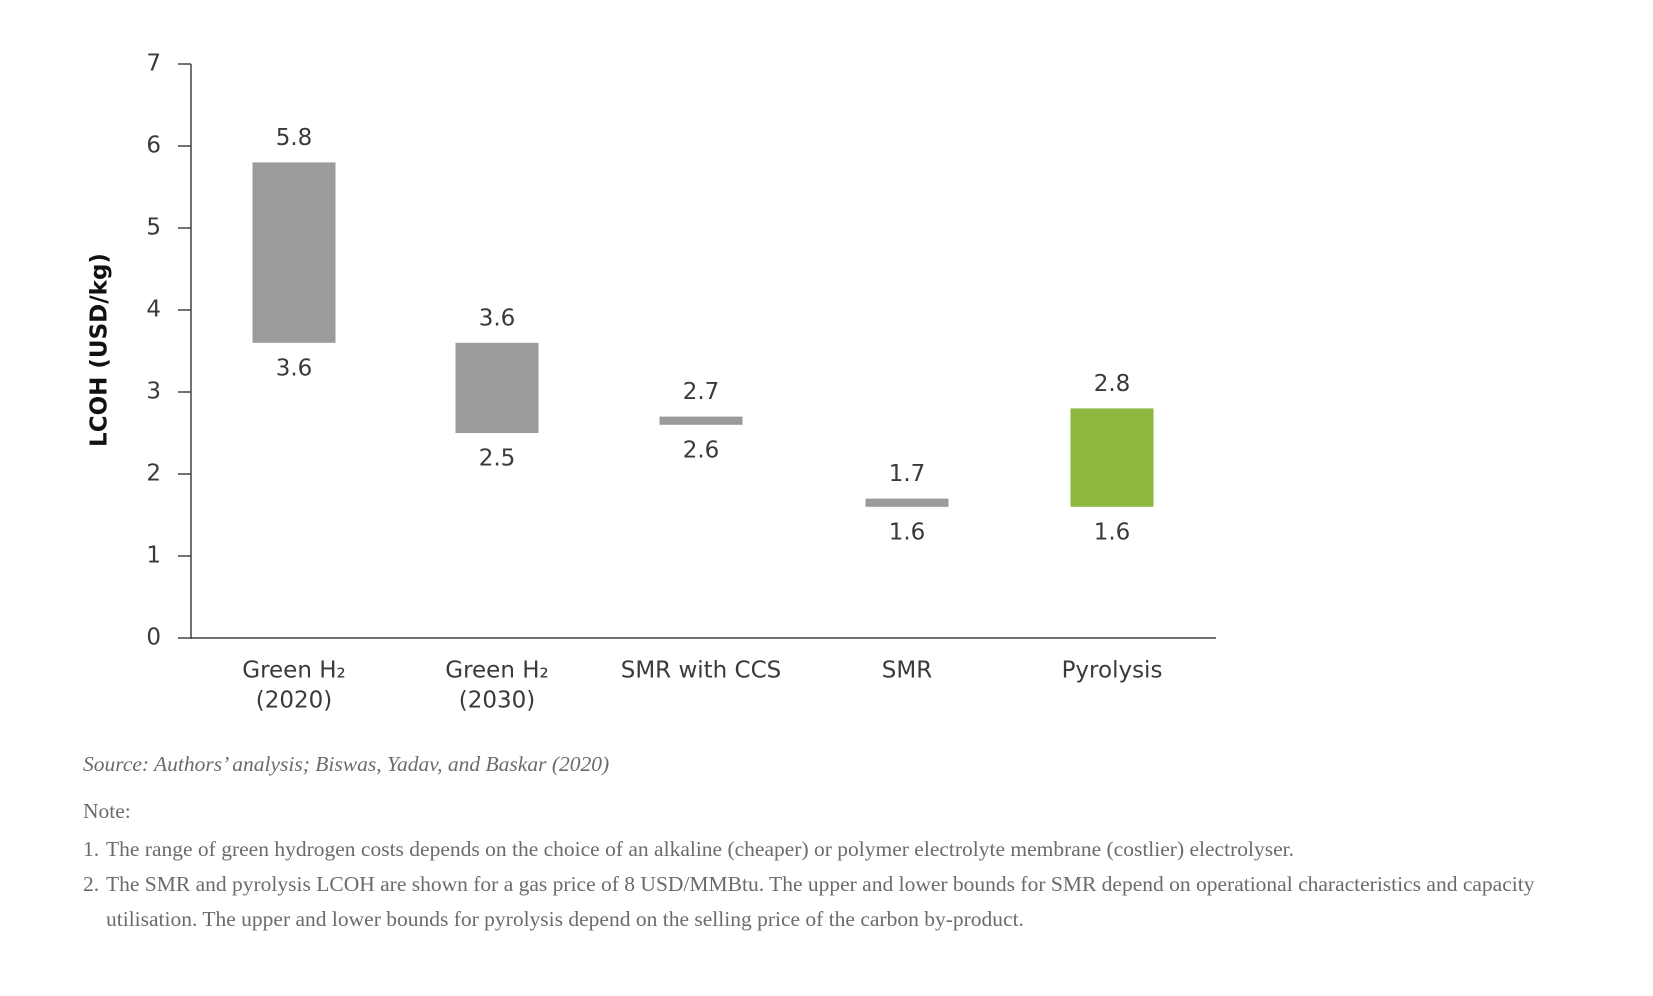  I want to click on y-tick-label: 6, so click(153, 146).